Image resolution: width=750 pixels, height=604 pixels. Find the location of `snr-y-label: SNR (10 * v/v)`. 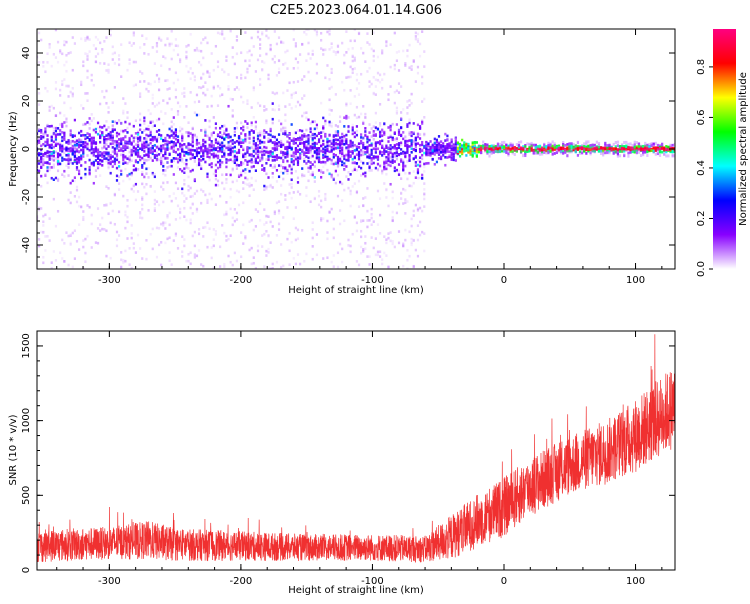

snr-y-label: SNR (10 * v/v) is located at coordinates (13, 449).